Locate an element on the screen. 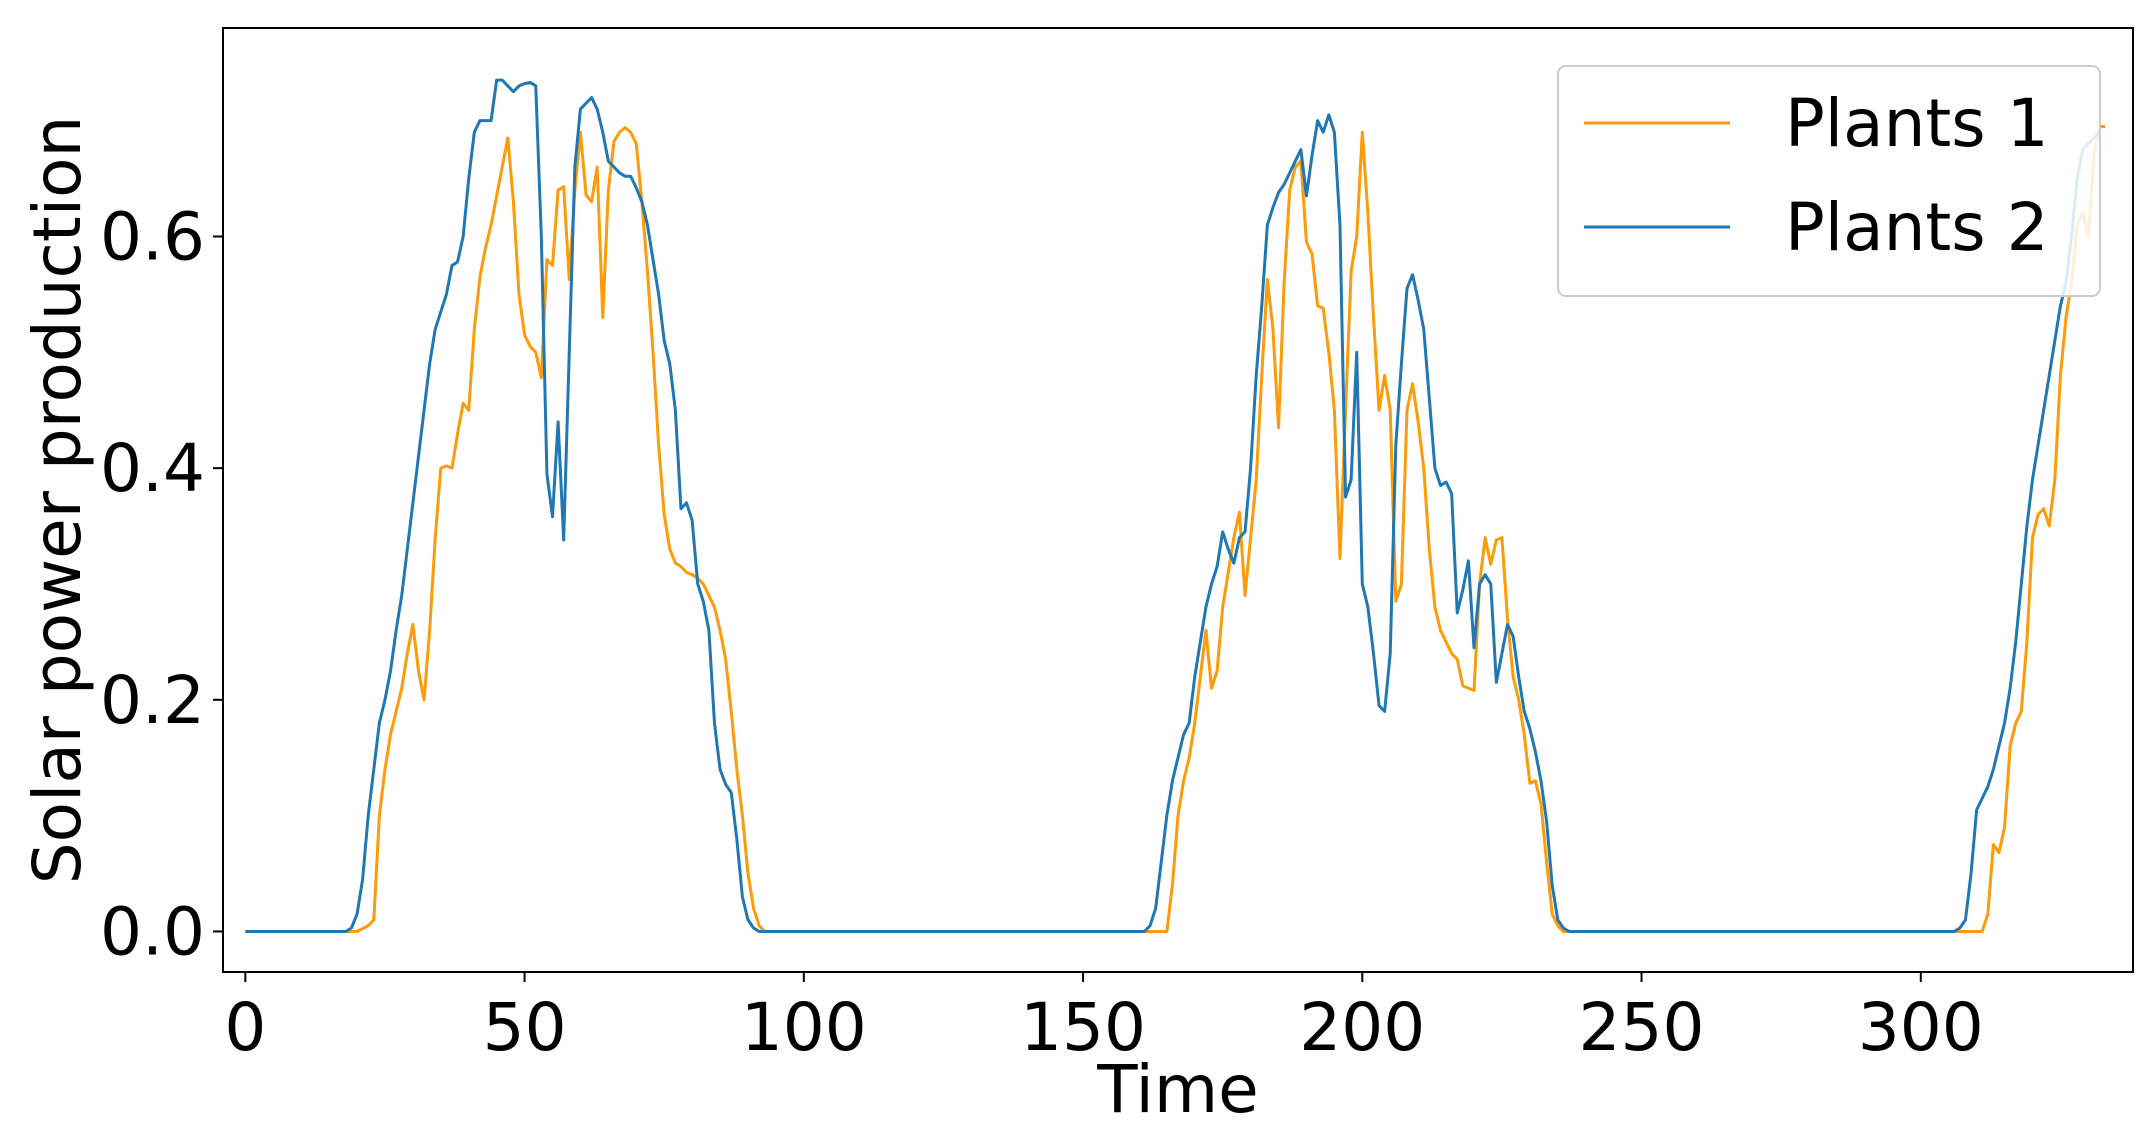 The image size is (2155, 1124). legend-label-plants-1: Plants 1 is located at coordinates (1917, 123).